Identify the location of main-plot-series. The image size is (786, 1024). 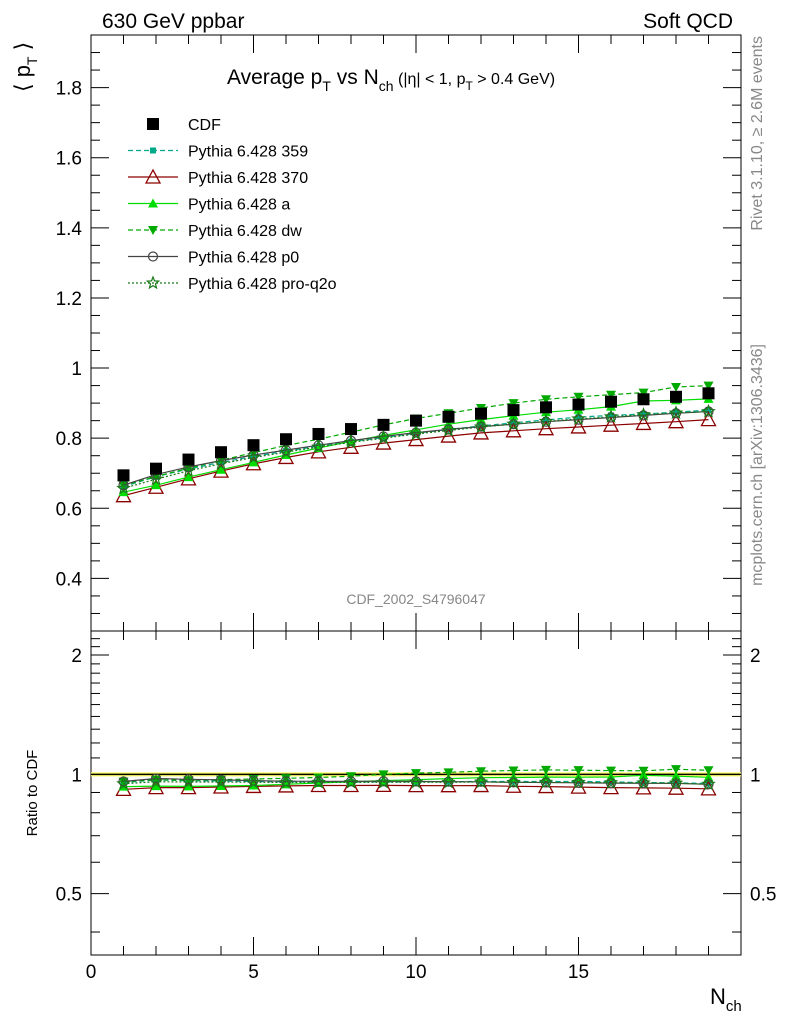
(416, 442).